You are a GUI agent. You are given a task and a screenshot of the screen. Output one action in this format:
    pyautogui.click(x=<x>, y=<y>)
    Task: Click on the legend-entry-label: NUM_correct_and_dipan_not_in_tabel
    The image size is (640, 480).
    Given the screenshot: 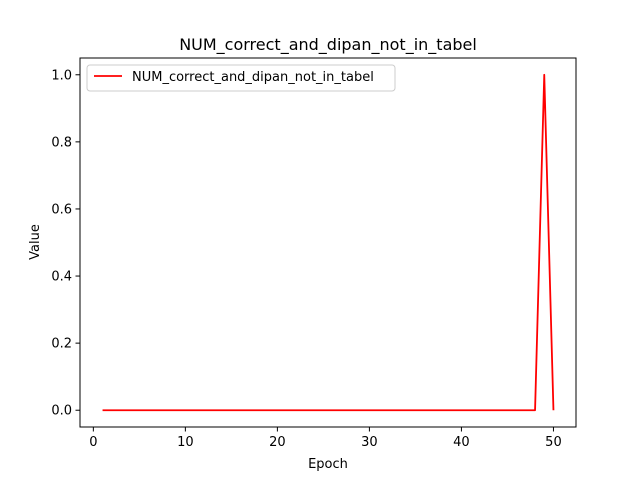 What is the action you would take?
    pyautogui.click(x=253, y=77)
    